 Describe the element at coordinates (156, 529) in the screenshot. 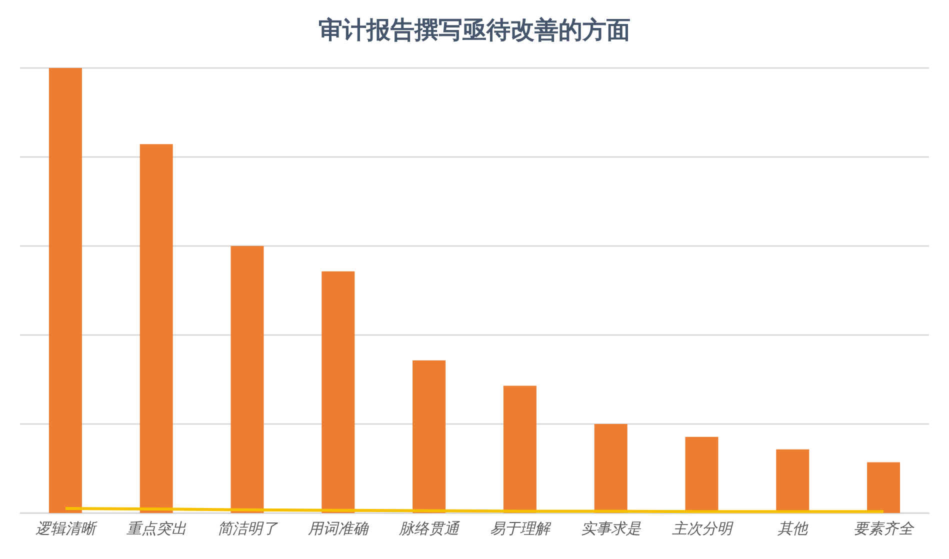

I see `x-tick-label: 重点突出` at that location.